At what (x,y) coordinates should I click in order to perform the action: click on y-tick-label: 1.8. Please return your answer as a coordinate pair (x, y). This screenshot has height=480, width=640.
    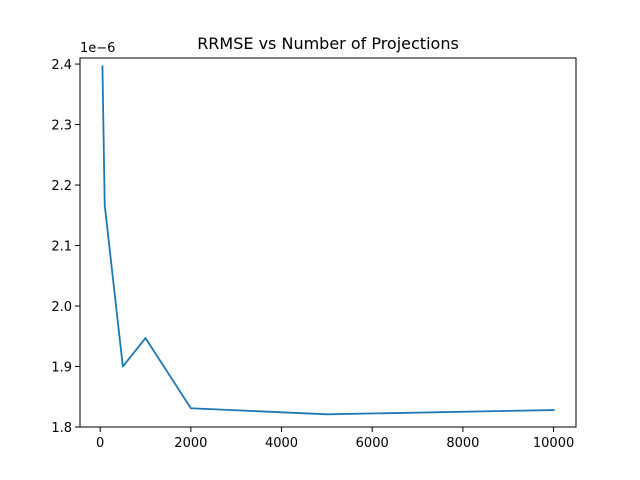
    Looking at the image, I should click on (61, 428).